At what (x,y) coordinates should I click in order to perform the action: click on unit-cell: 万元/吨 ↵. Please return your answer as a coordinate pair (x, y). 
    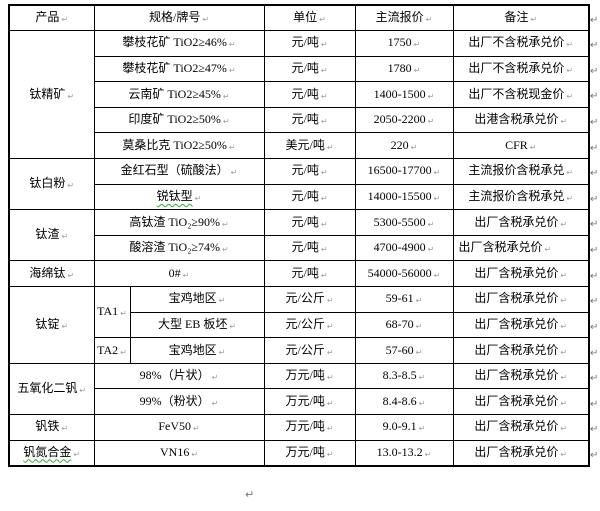
    Looking at the image, I should click on (309, 453).